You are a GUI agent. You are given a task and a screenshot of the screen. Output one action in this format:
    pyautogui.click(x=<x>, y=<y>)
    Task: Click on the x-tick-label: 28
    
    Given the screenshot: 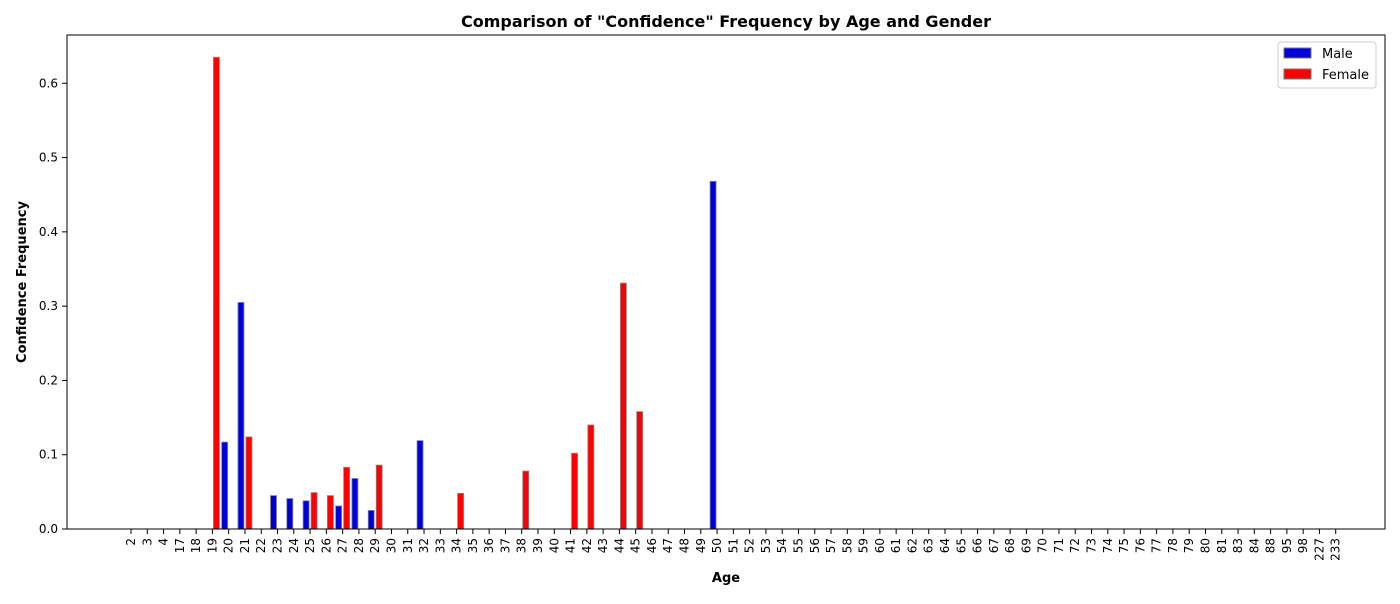 What is the action you would take?
    pyautogui.click(x=359, y=545)
    